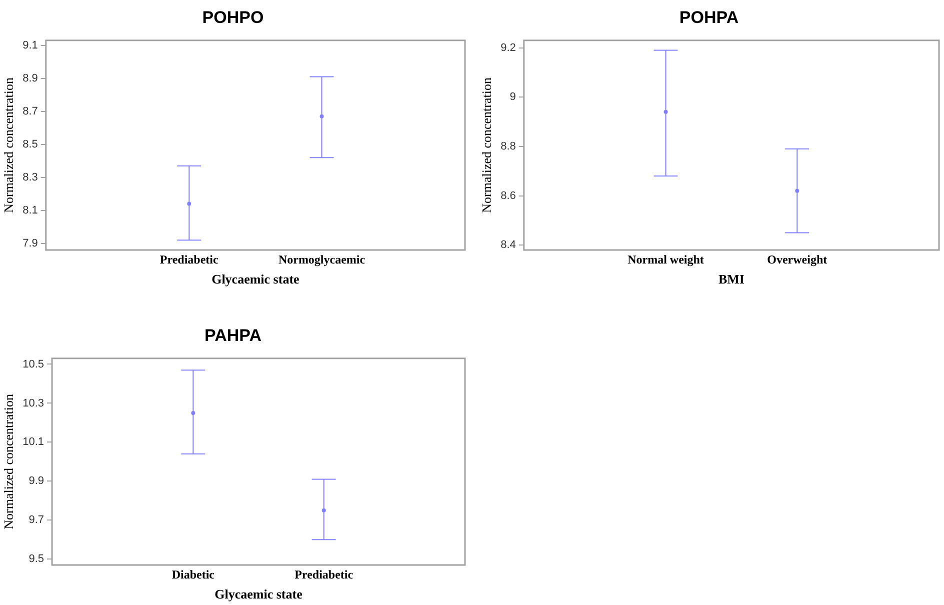 Image resolution: width=944 pixels, height=605 pixels. What do you see at coordinates (508, 245) in the screenshot?
I see `y-tick-label: 8.4` at bounding box center [508, 245].